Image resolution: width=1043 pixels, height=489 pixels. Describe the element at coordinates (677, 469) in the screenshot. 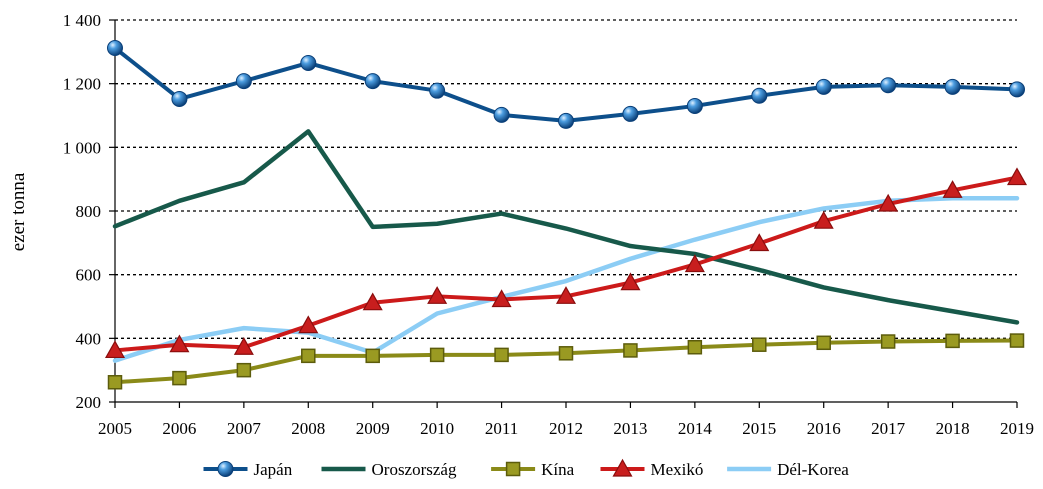

I see `legend-label: Mexikó` at that location.